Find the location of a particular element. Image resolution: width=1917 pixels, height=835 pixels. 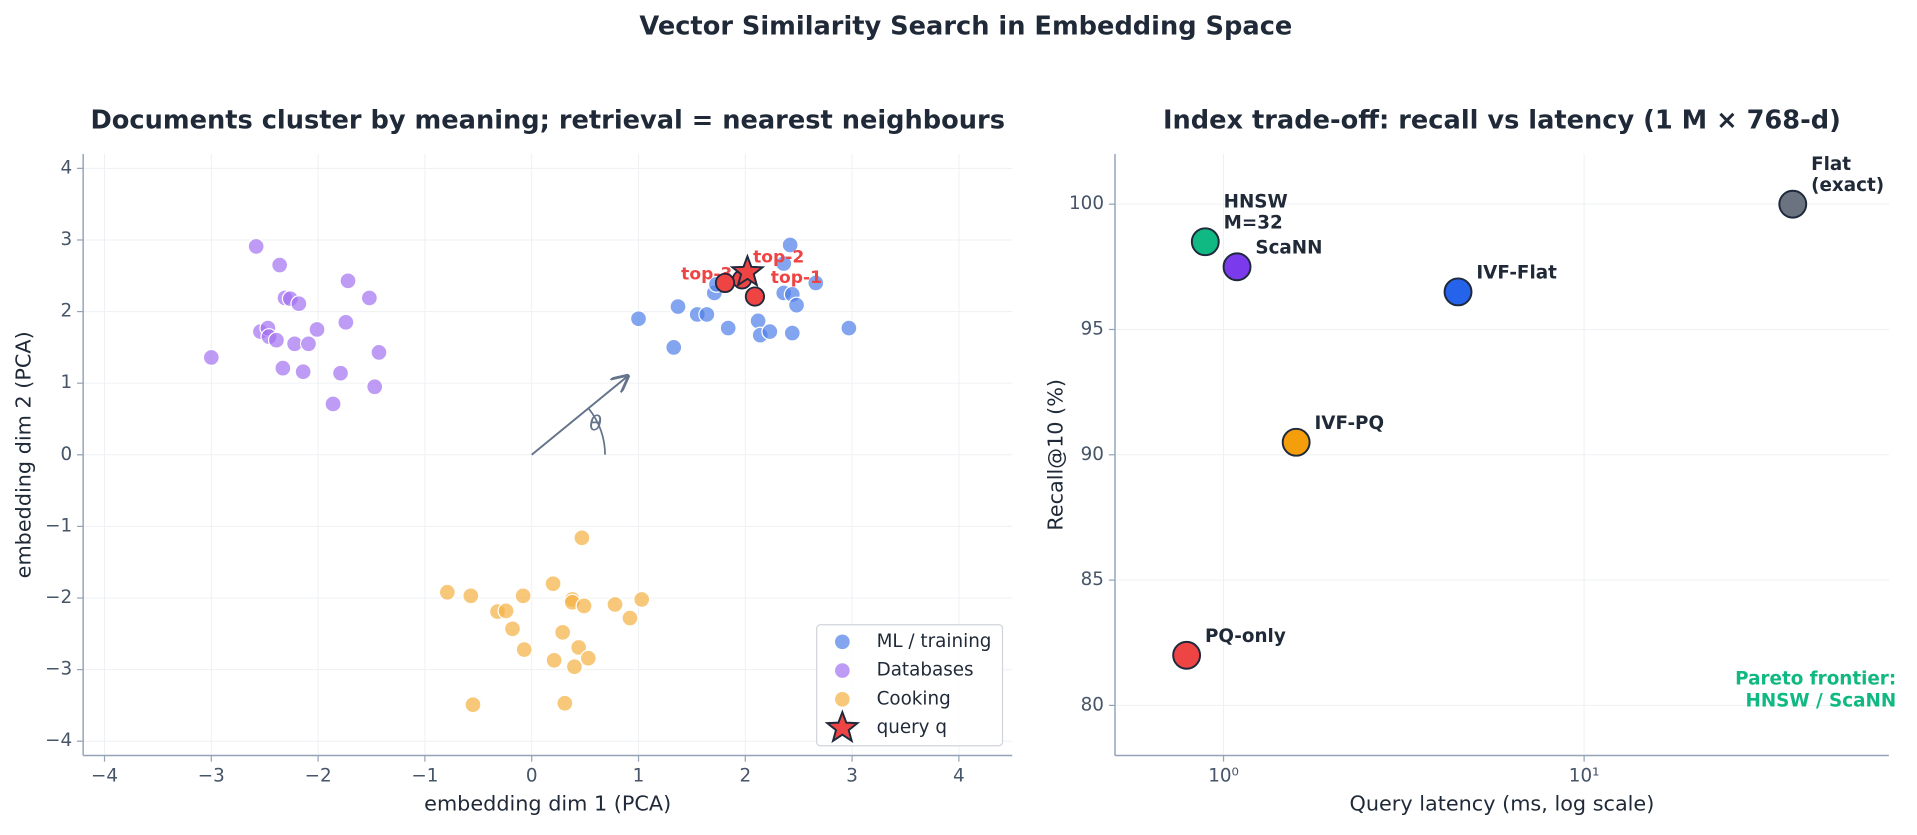

y-tick-label: 3 is located at coordinates (66, 239).